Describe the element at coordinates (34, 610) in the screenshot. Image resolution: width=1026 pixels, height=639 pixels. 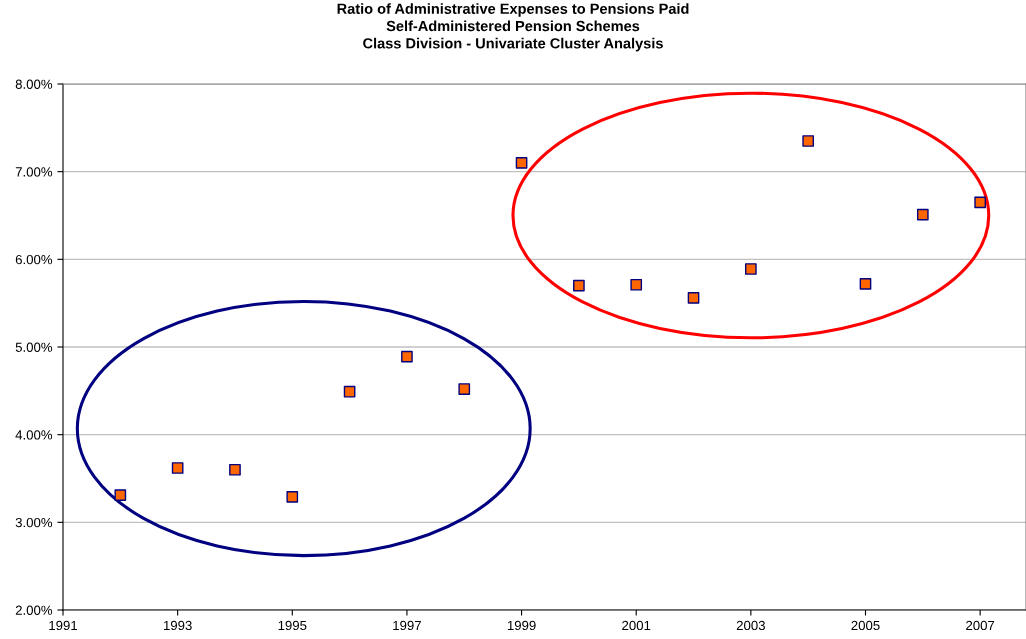
I see `y-tick-label: 2.00%` at that location.